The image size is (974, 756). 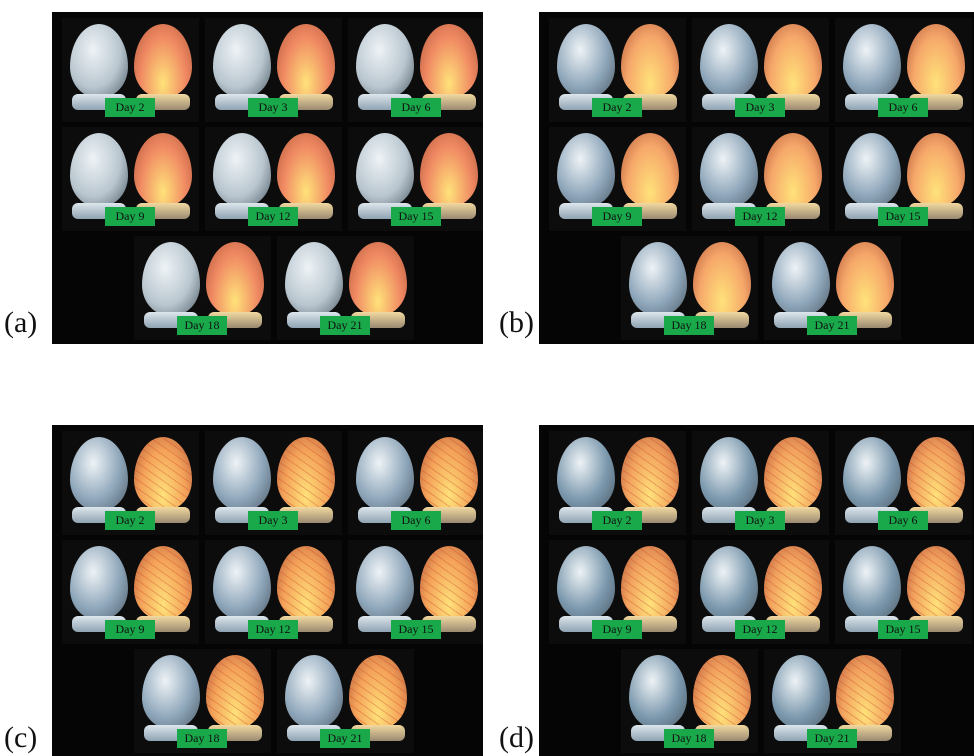 What do you see at coordinates (516, 737) in the screenshot?
I see `panel-letter-3: (d)` at bounding box center [516, 737].